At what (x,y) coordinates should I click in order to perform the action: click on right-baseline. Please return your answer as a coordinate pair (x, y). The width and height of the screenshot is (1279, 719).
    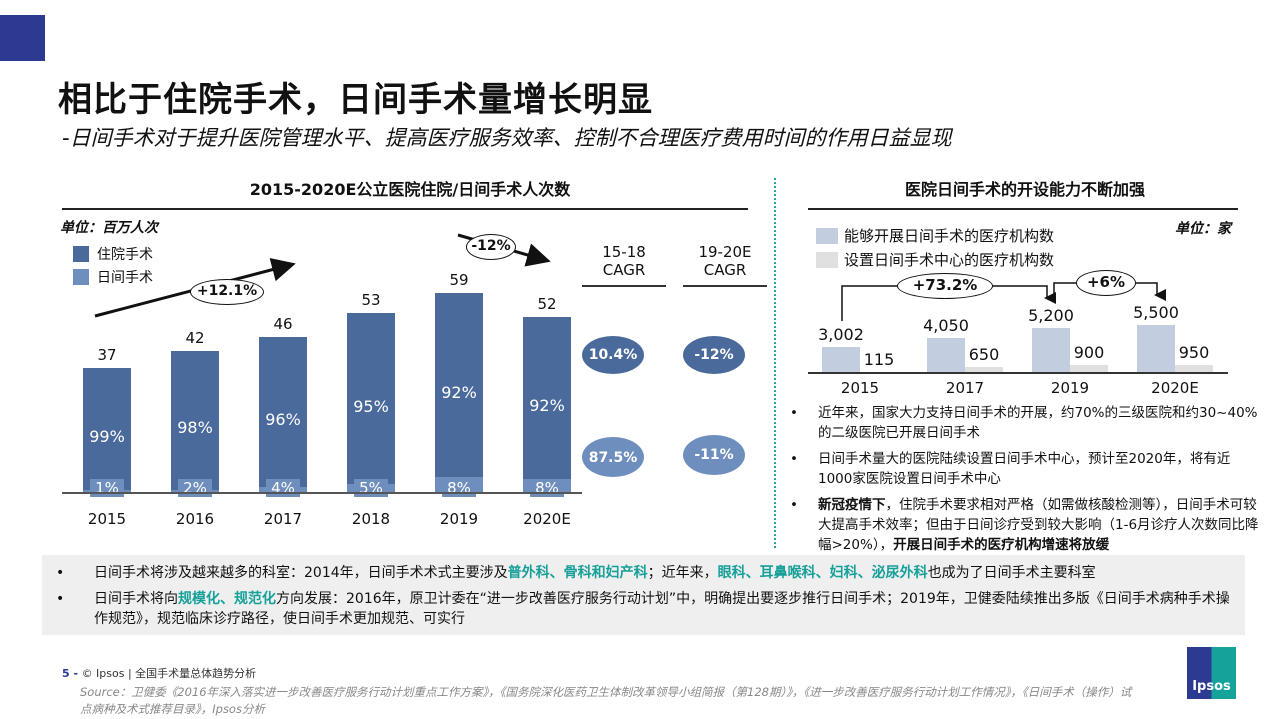
    Looking at the image, I should click on (1018, 373).